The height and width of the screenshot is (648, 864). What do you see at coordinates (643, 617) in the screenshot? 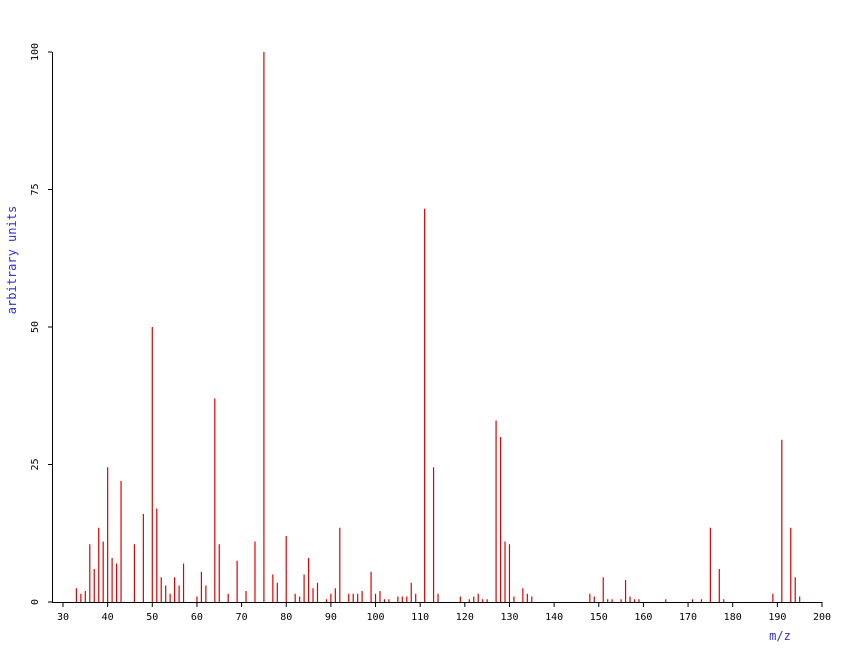
I see `x-tick-label: 160` at bounding box center [643, 617].